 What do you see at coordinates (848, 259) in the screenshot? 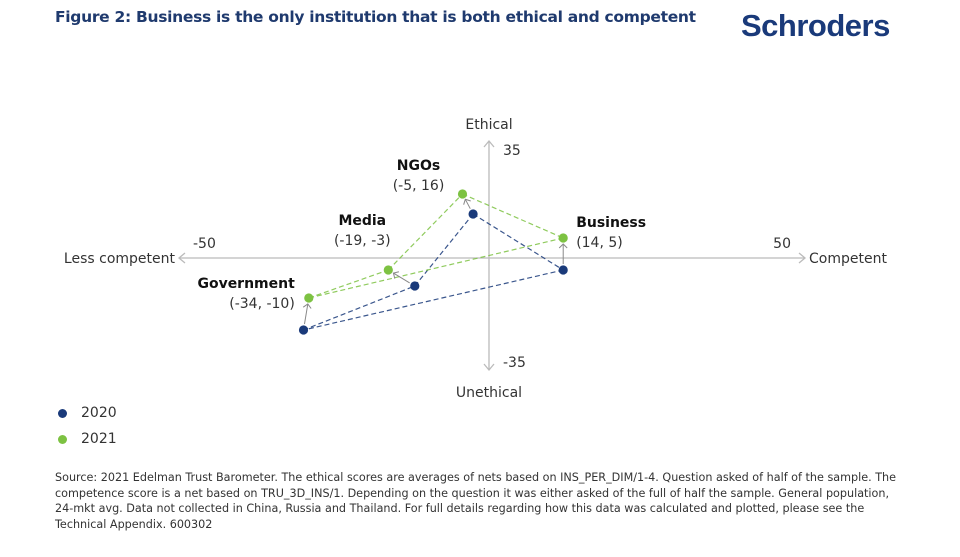
I see `x-axis-label-positive: Competent` at bounding box center [848, 259].